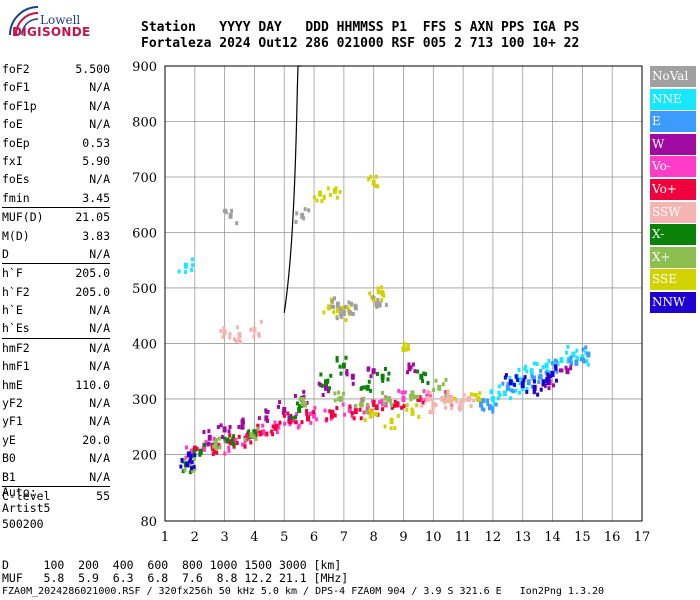 This screenshot has height=600, width=700. Describe the element at coordinates (99, 421) in the screenshot. I see `param-value: N/A` at that location.